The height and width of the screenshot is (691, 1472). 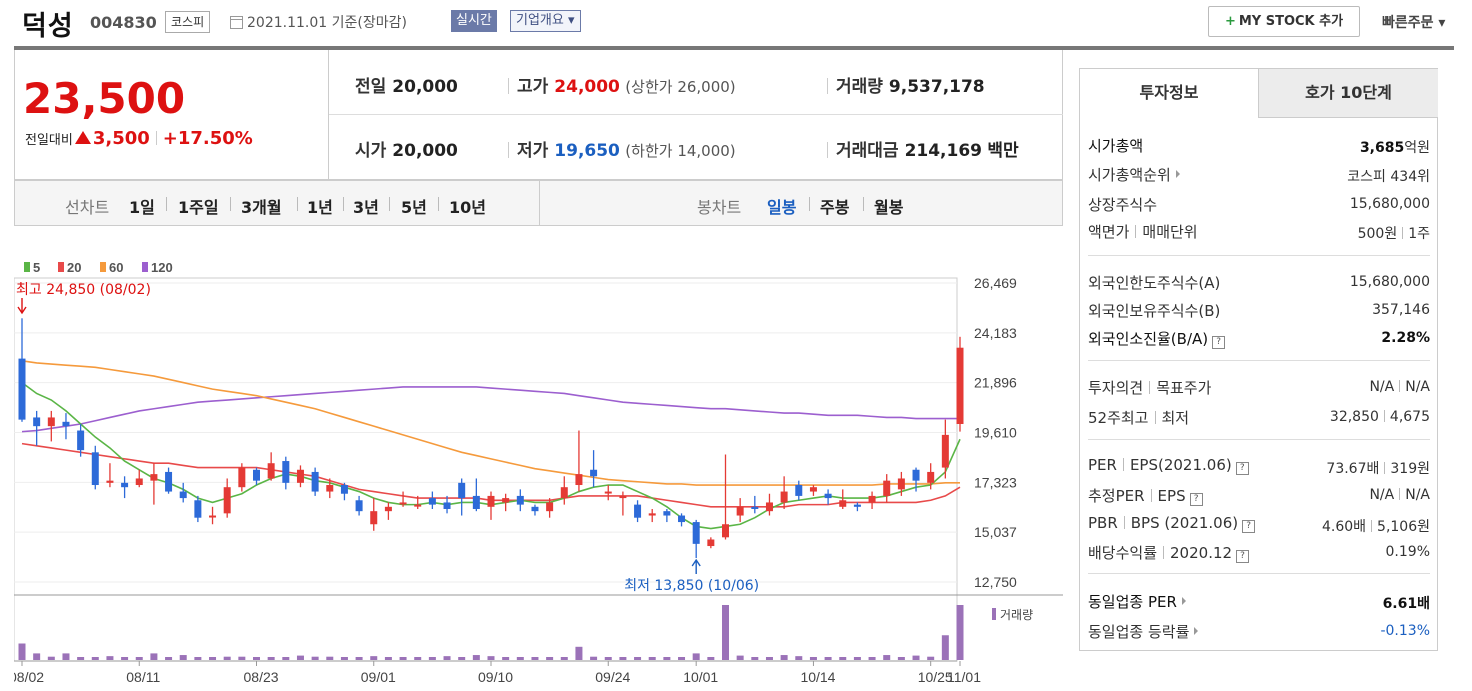 What do you see at coordinates (1139, 418) in the screenshot?
I see `row-label: 52주최고 최저` at bounding box center [1139, 418].